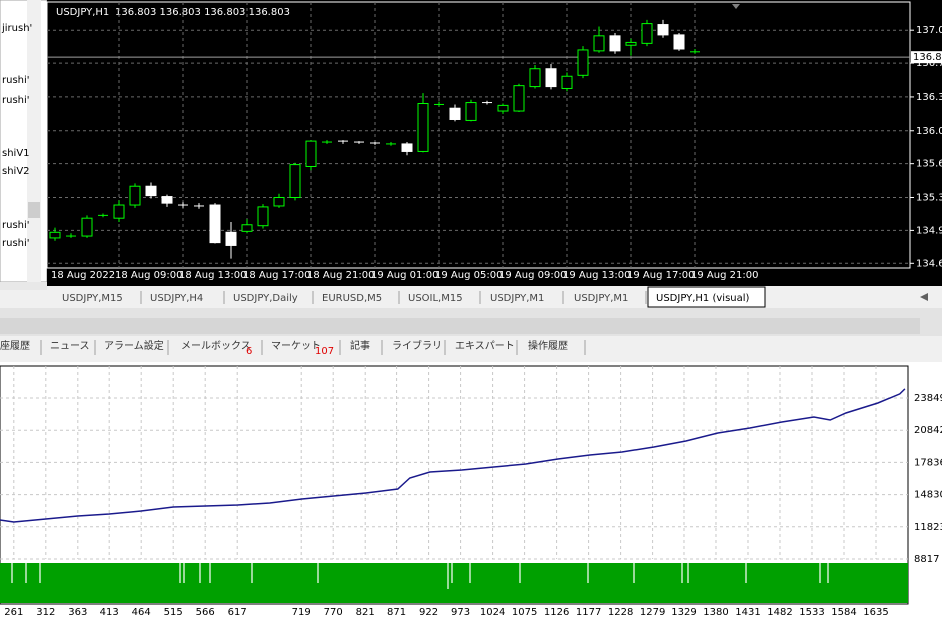  Describe the element at coordinates (703, 298) in the screenshot. I see `chart-tab: USDJPY,H1 (visual)` at that location.